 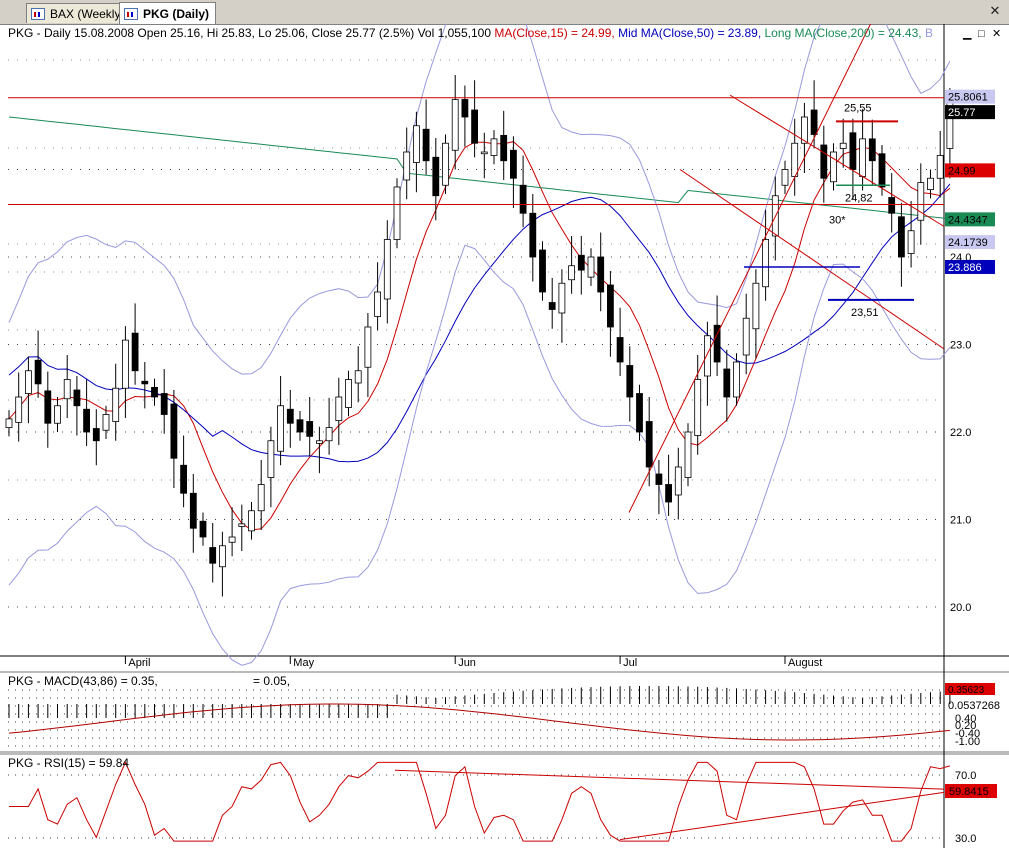 I want to click on close-pane-icon: ✕, so click(x=996, y=34).